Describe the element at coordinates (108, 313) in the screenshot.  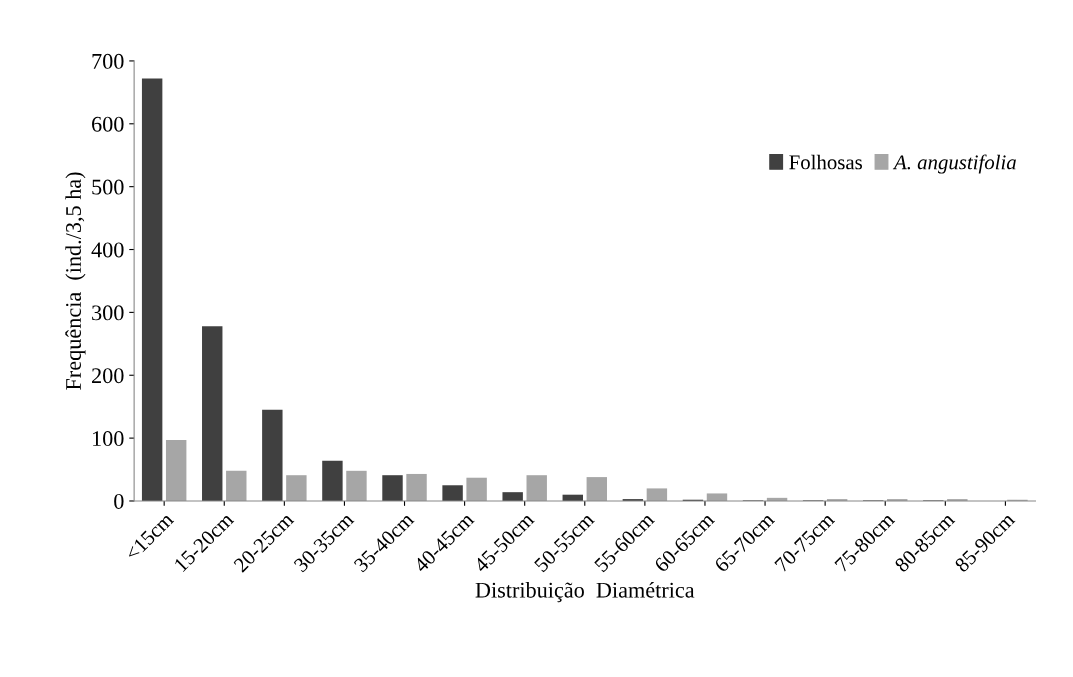
I see `y-tick-label: 300` at that location.